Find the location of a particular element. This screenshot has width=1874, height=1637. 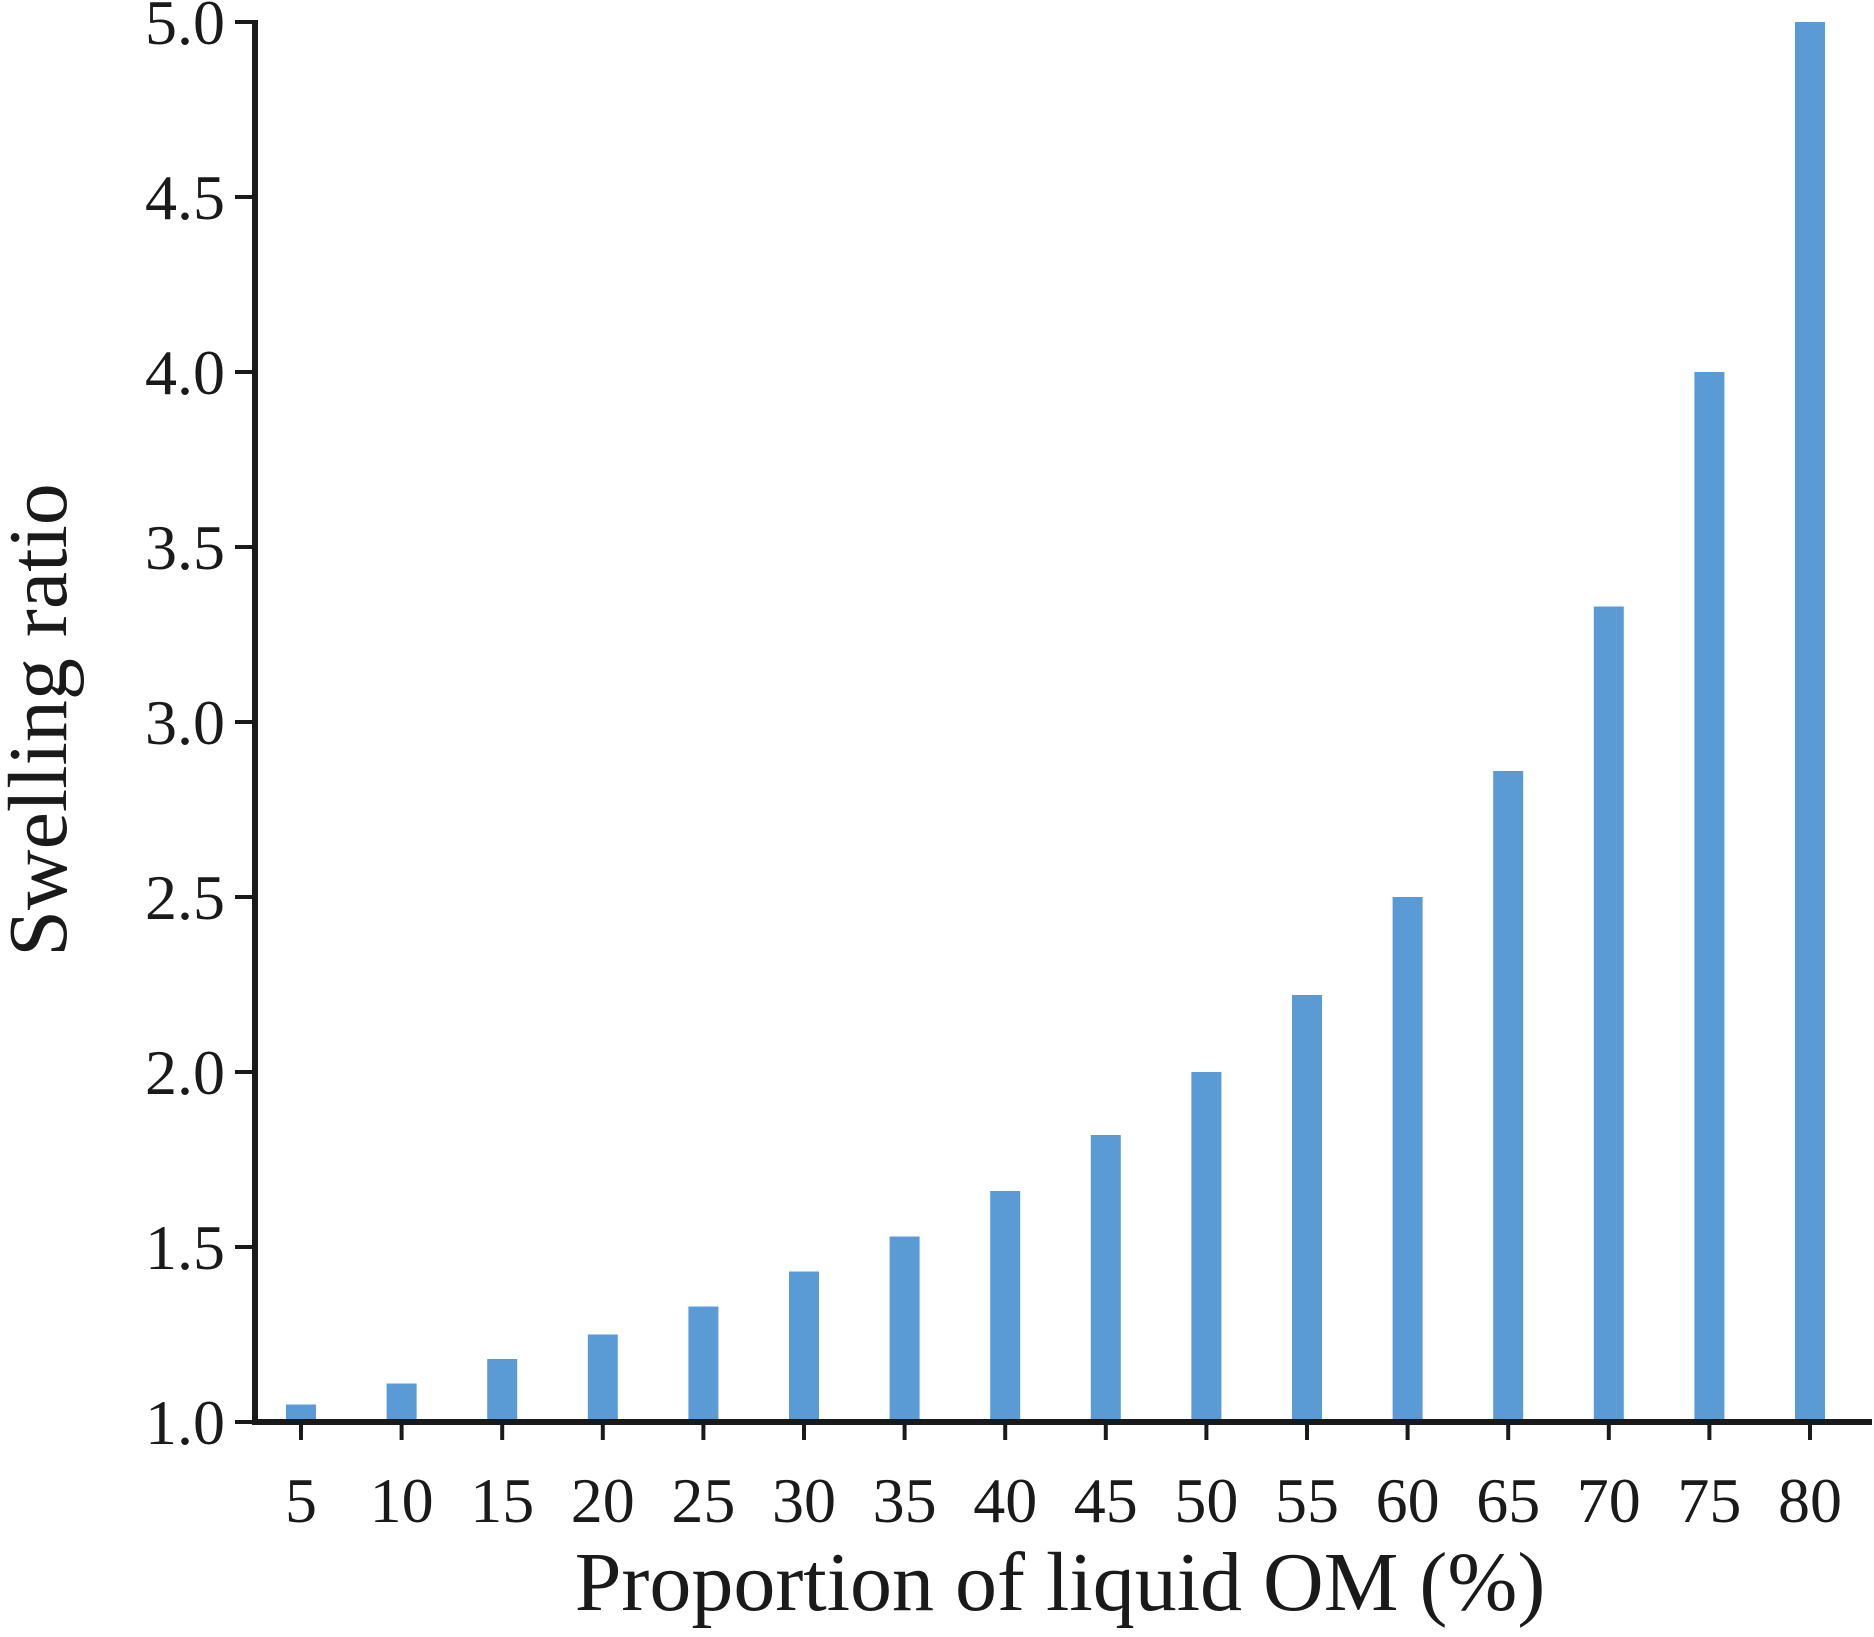

x-tick-label-35: 35 is located at coordinates (905, 1500).